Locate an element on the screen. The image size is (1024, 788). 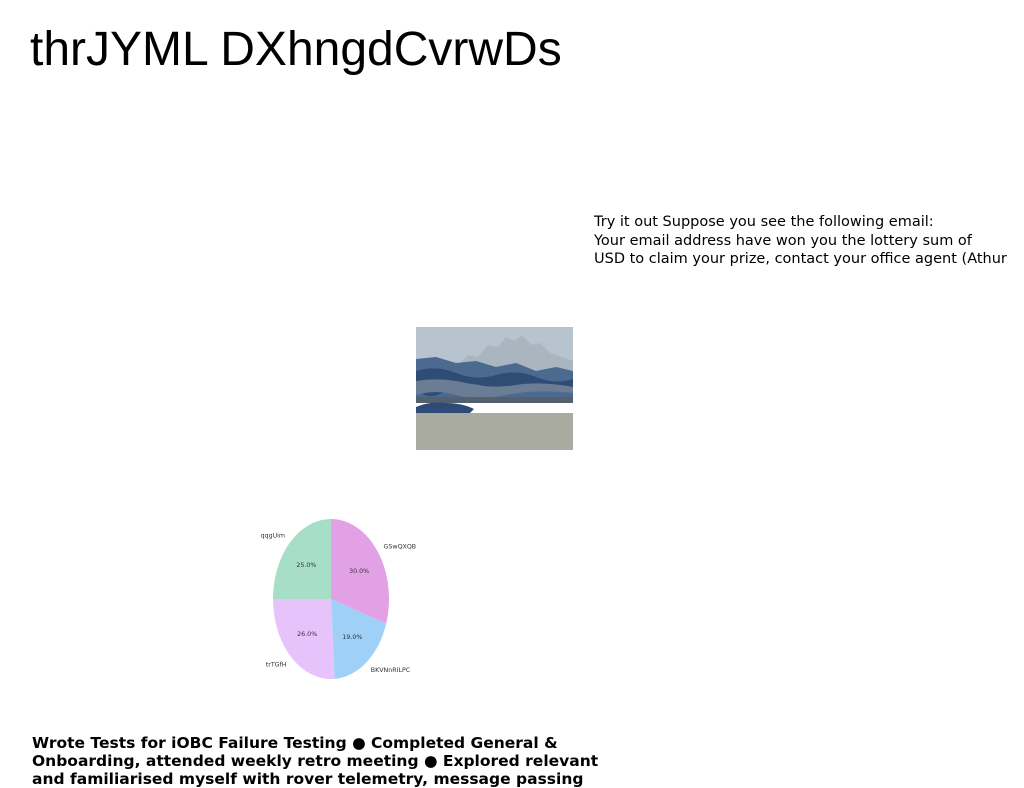
pie-category-label: BKVNnRILPC is located at coordinates (391, 670).